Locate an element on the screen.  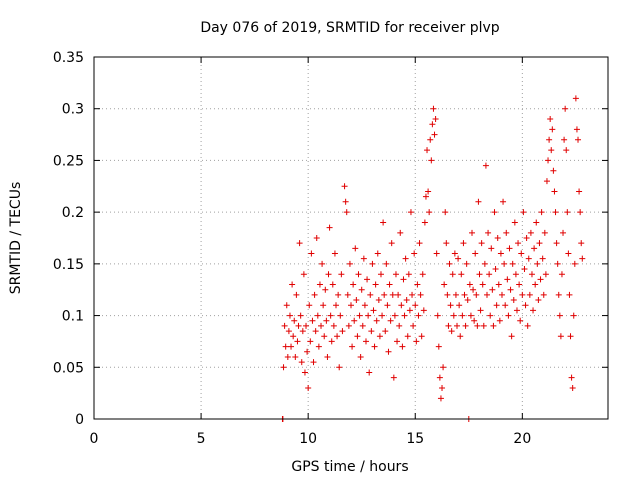
y-tick-label: 0.2 is located at coordinates (73, 213).